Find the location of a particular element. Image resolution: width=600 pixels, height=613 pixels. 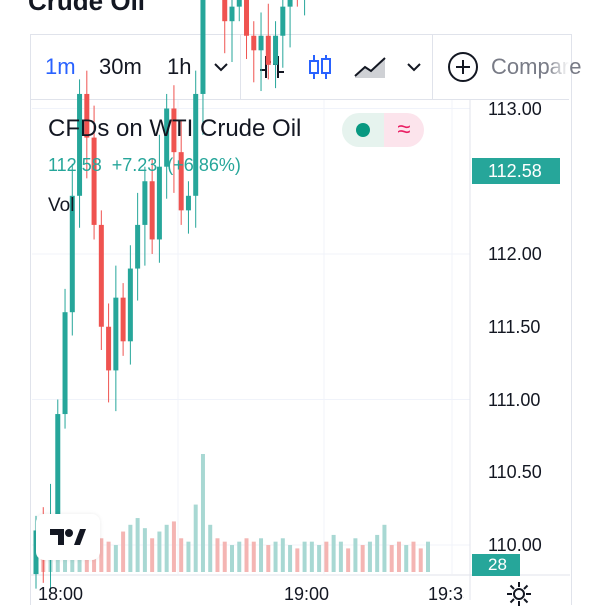

interval-button-30m: 30m is located at coordinates (120, 67).